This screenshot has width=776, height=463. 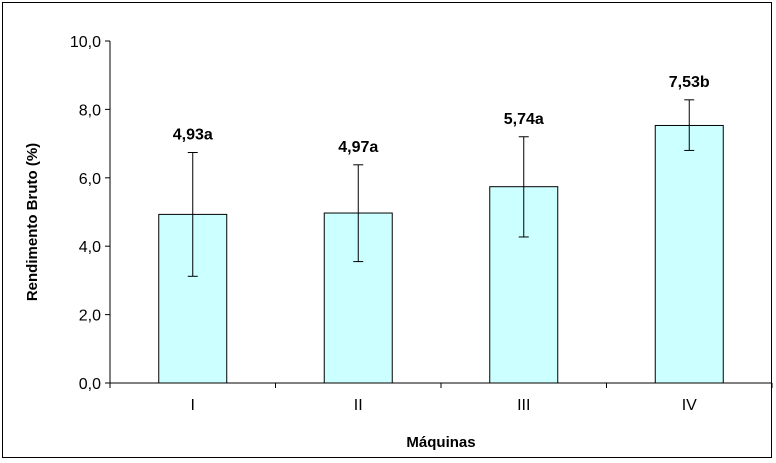 I want to click on x-axis: I II III IV, so click(x=441, y=398).